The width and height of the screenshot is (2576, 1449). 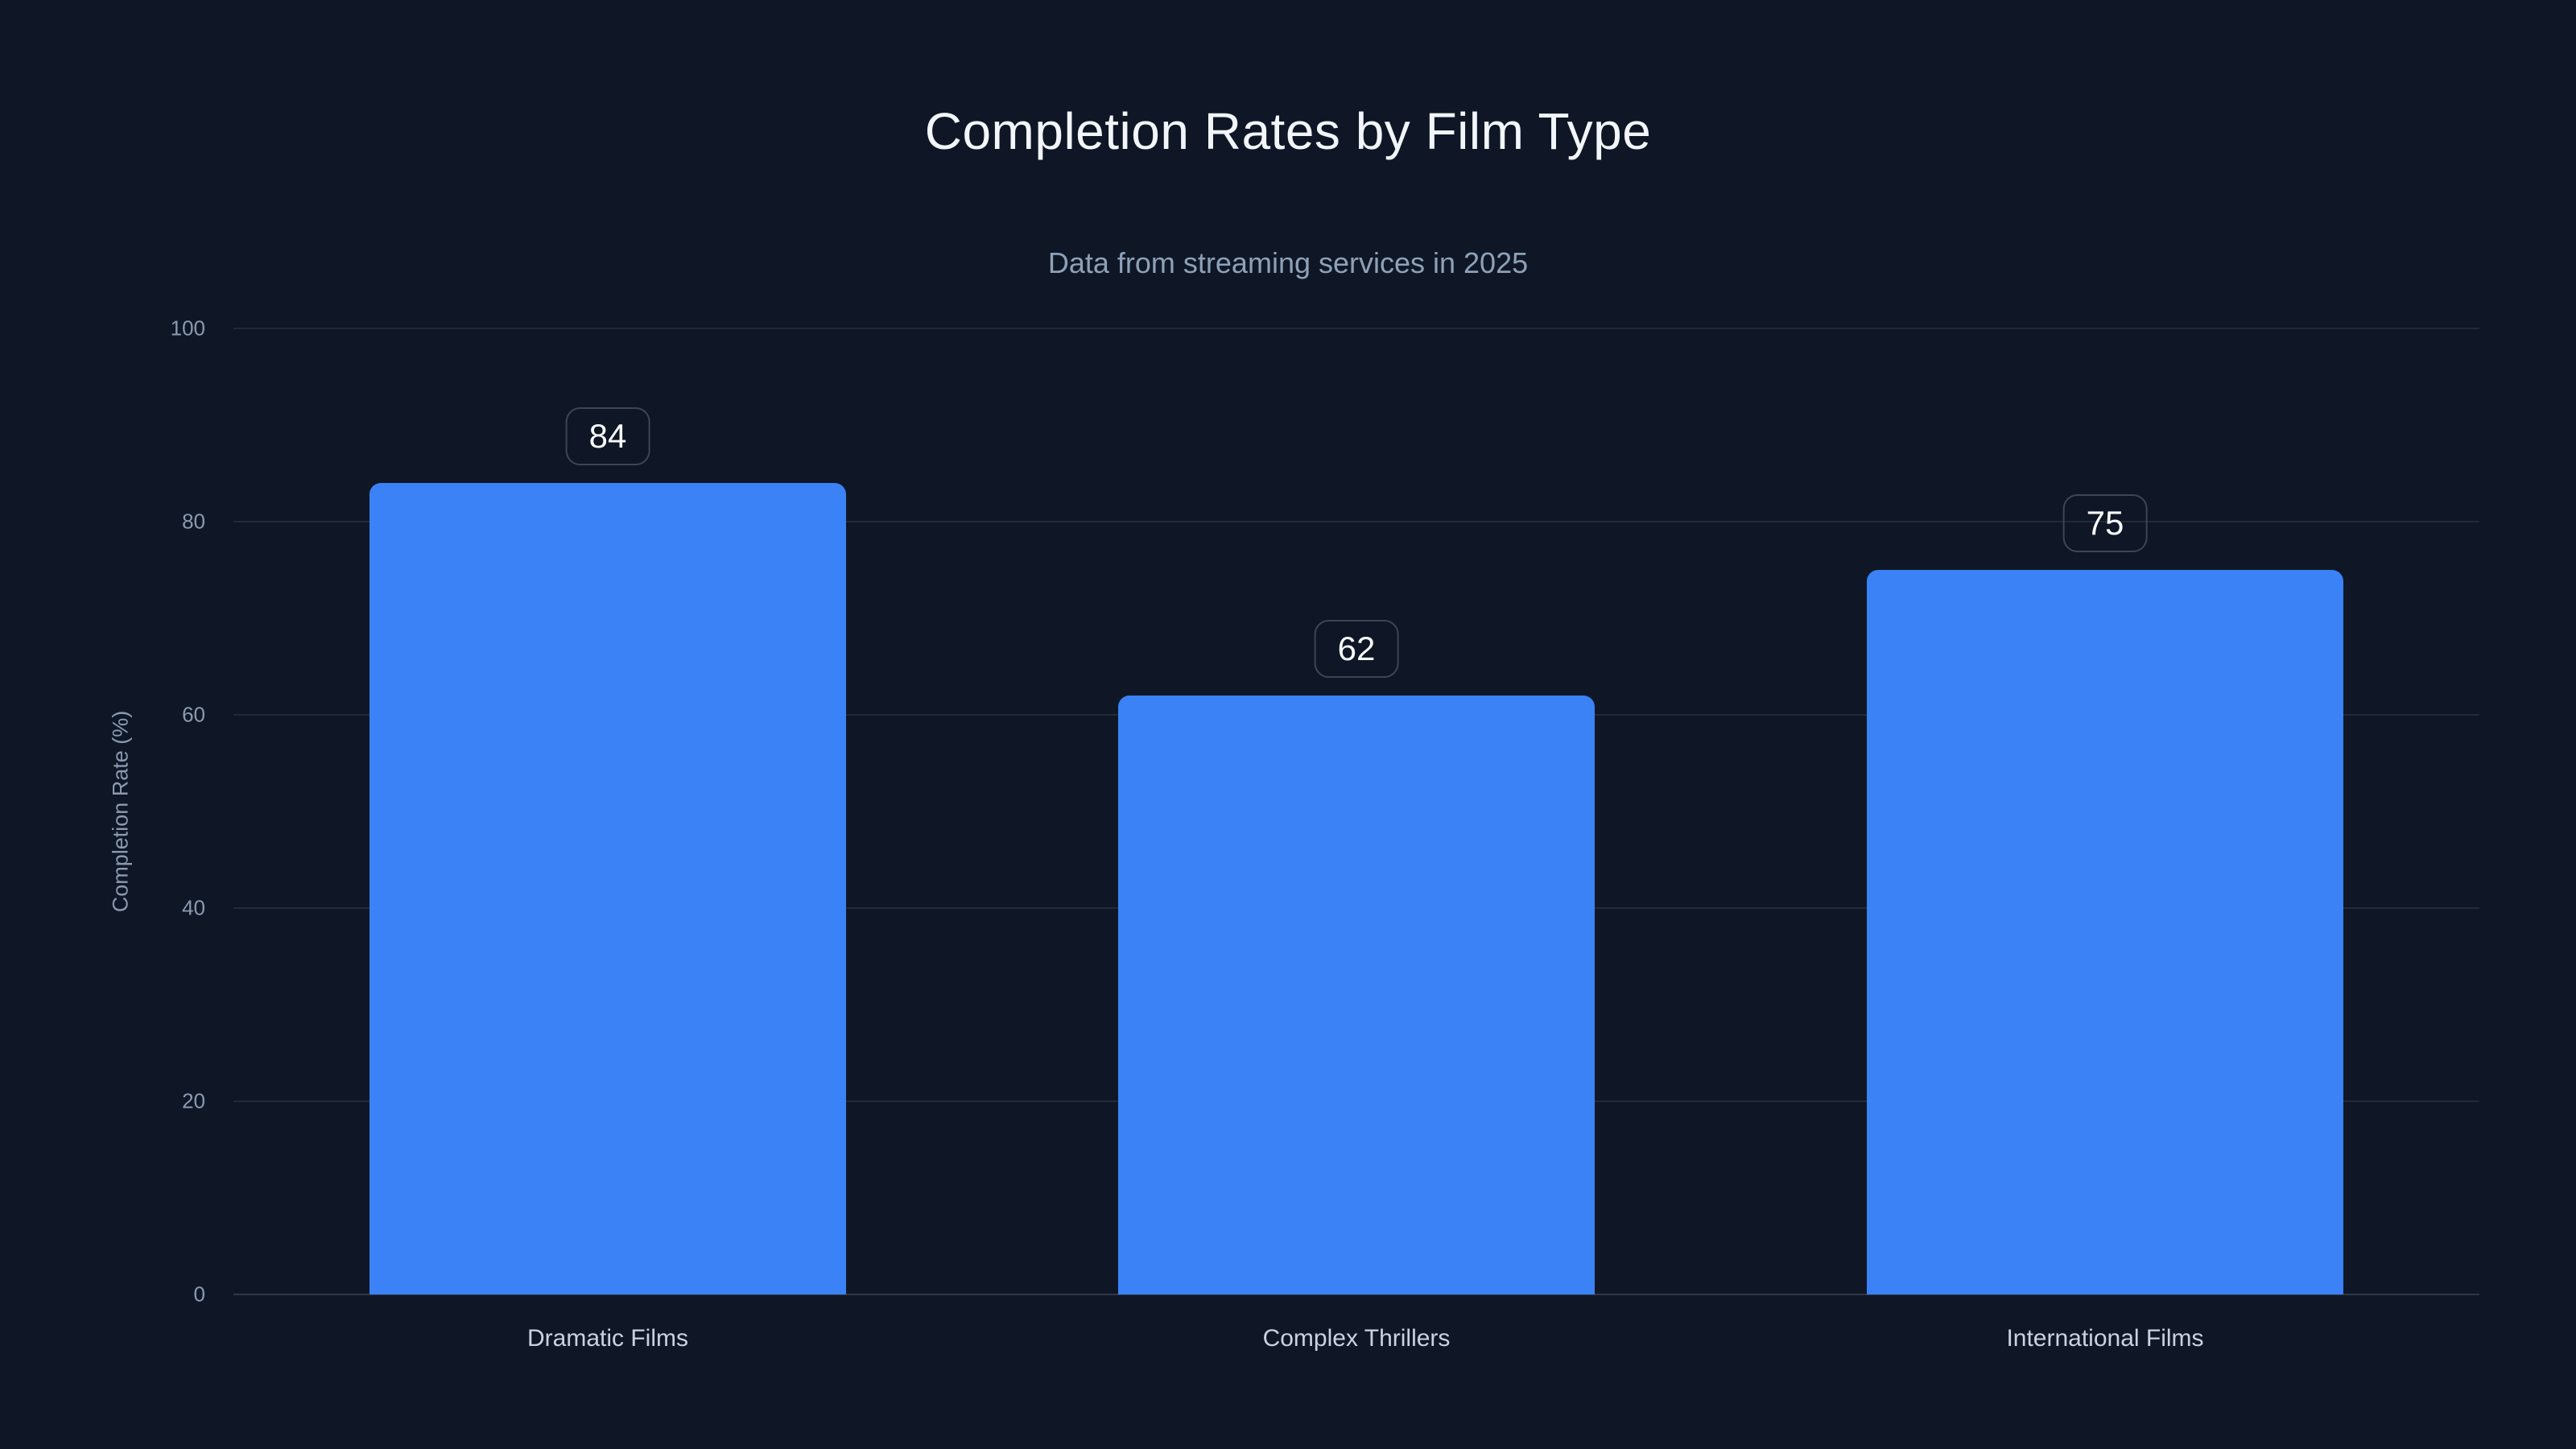 What do you see at coordinates (1356, 1338) in the screenshot?
I see `category-label: Complex Thrillers` at bounding box center [1356, 1338].